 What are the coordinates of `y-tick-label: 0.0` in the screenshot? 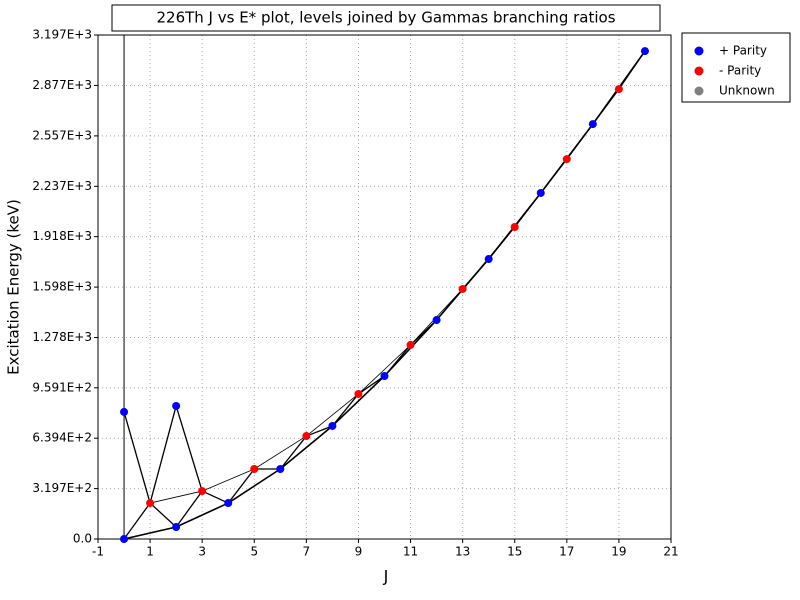 It's located at (82, 539).